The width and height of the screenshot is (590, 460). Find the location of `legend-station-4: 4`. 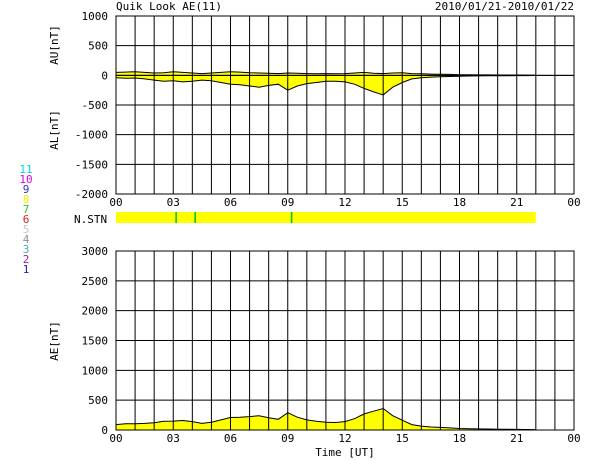

legend-station-4: 4 is located at coordinates (26, 239).